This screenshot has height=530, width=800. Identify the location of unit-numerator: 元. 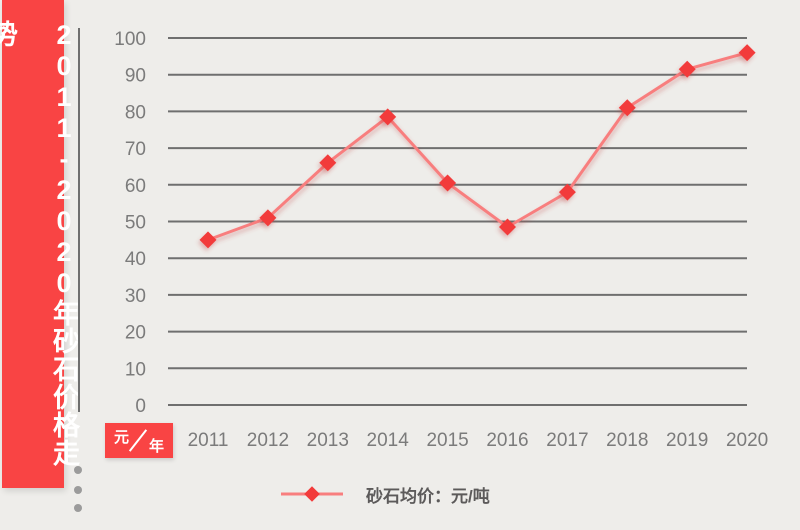
(122, 437).